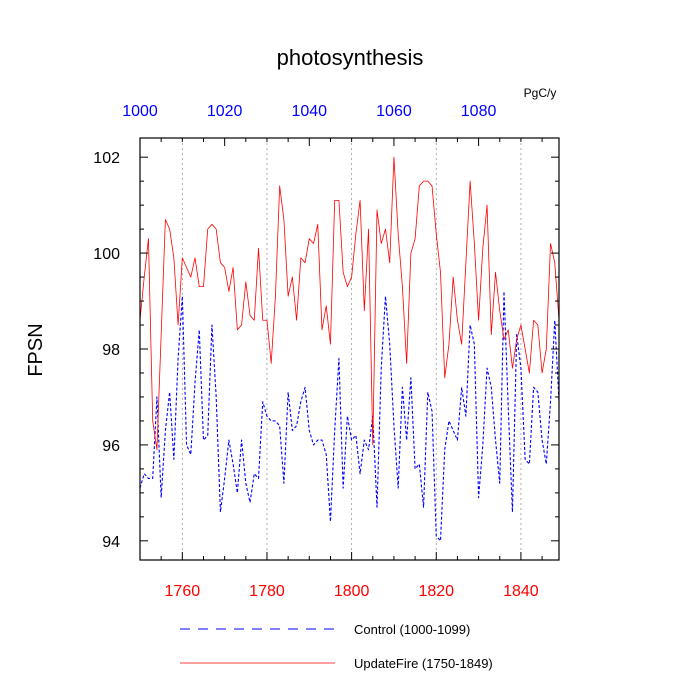  Describe the element at coordinates (106, 254) in the screenshot. I see `y-tick-label: 100` at that location.